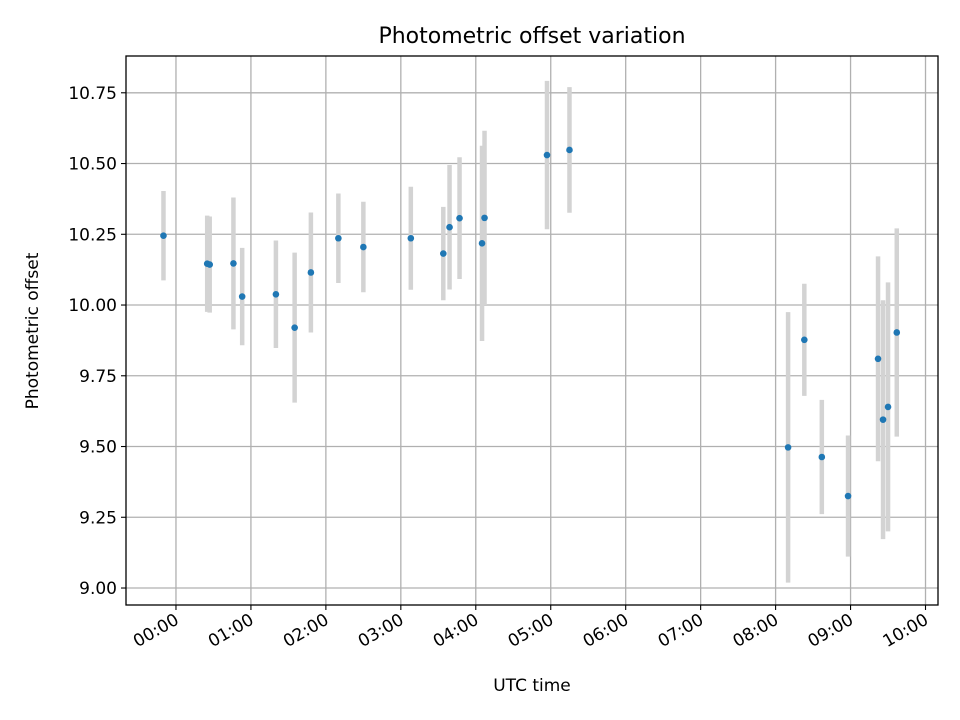 The height and width of the screenshot is (720, 960). What do you see at coordinates (98, 518) in the screenshot?
I see `y-tick-label: 9.25` at bounding box center [98, 518].